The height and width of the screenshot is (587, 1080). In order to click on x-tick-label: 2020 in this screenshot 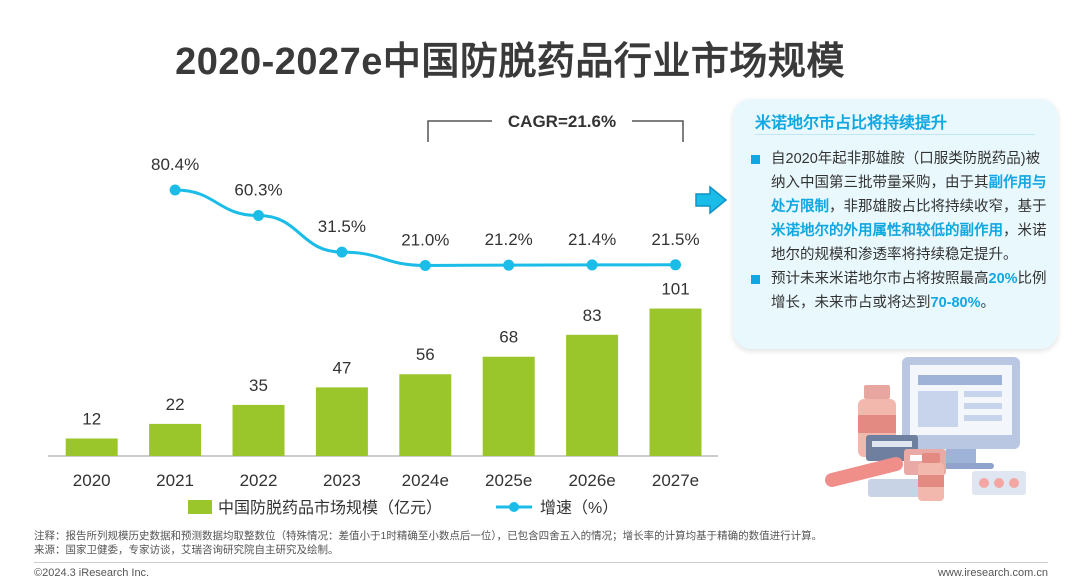, I will do `click(92, 480)`.